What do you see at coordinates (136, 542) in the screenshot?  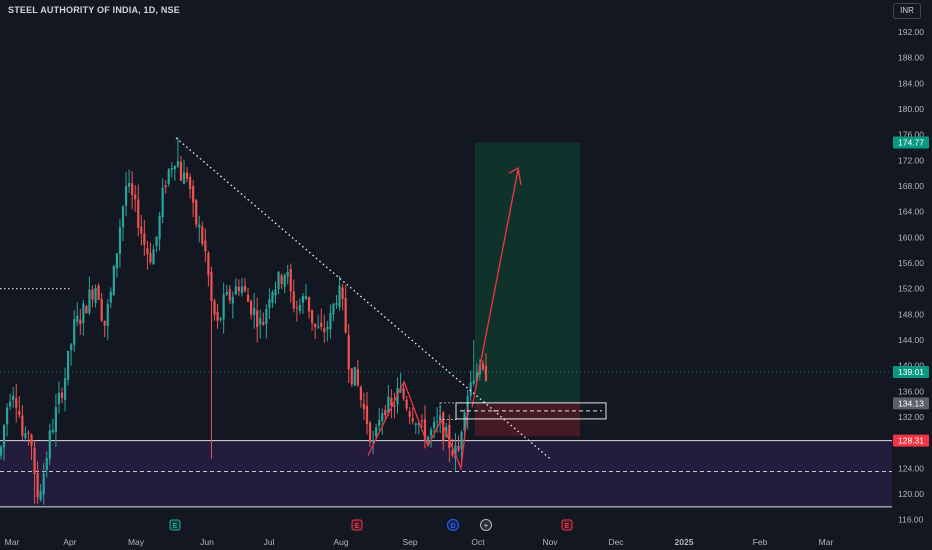 I see `time-tick-label: May` at bounding box center [136, 542].